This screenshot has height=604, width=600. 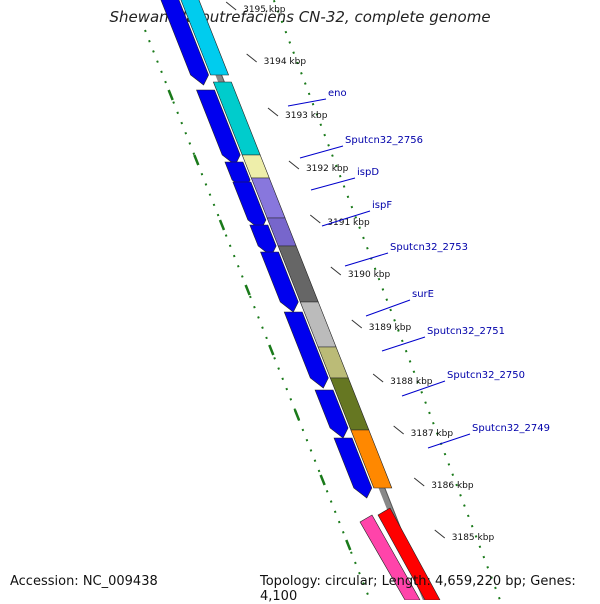 What do you see at coordinates (452, 486) in the screenshot?
I see `tick-label: 3186 kbp` at bounding box center [452, 486].